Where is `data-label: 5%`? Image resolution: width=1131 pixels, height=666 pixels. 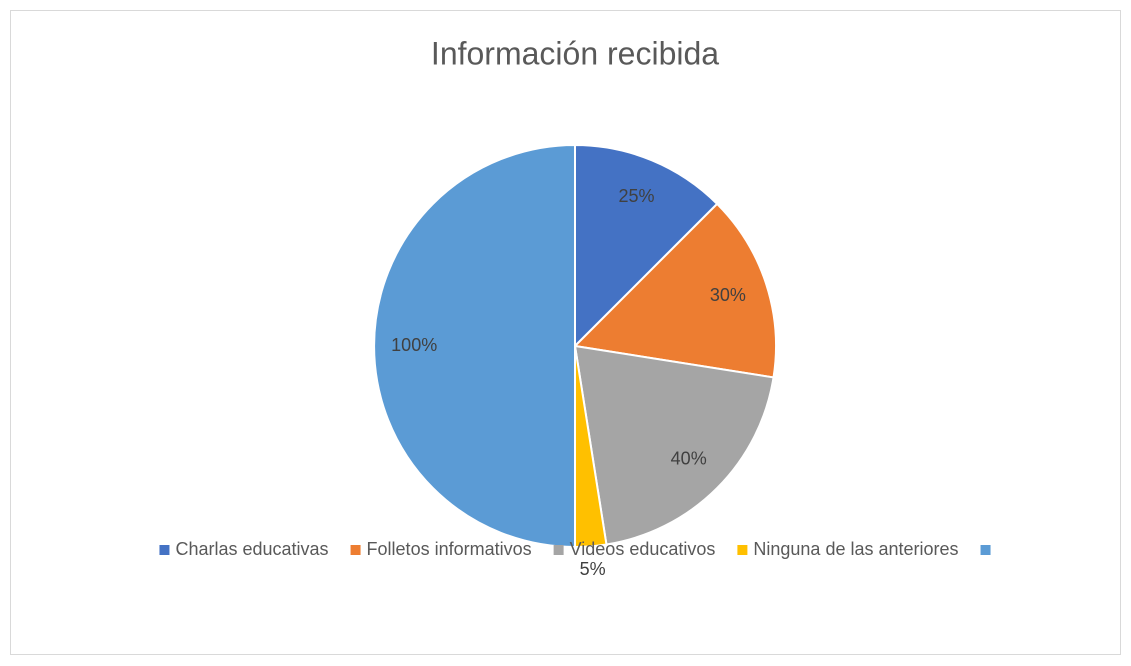 data-label: 5% is located at coordinates (593, 569).